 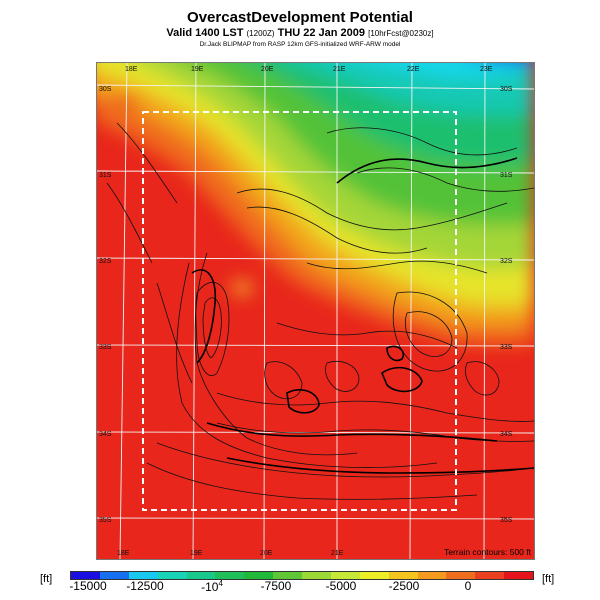 What do you see at coordinates (105, 305) in the screenshot?
I see `left-lat-labels: 30S 31S 32S 33S 34S 35S` at bounding box center [105, 305].